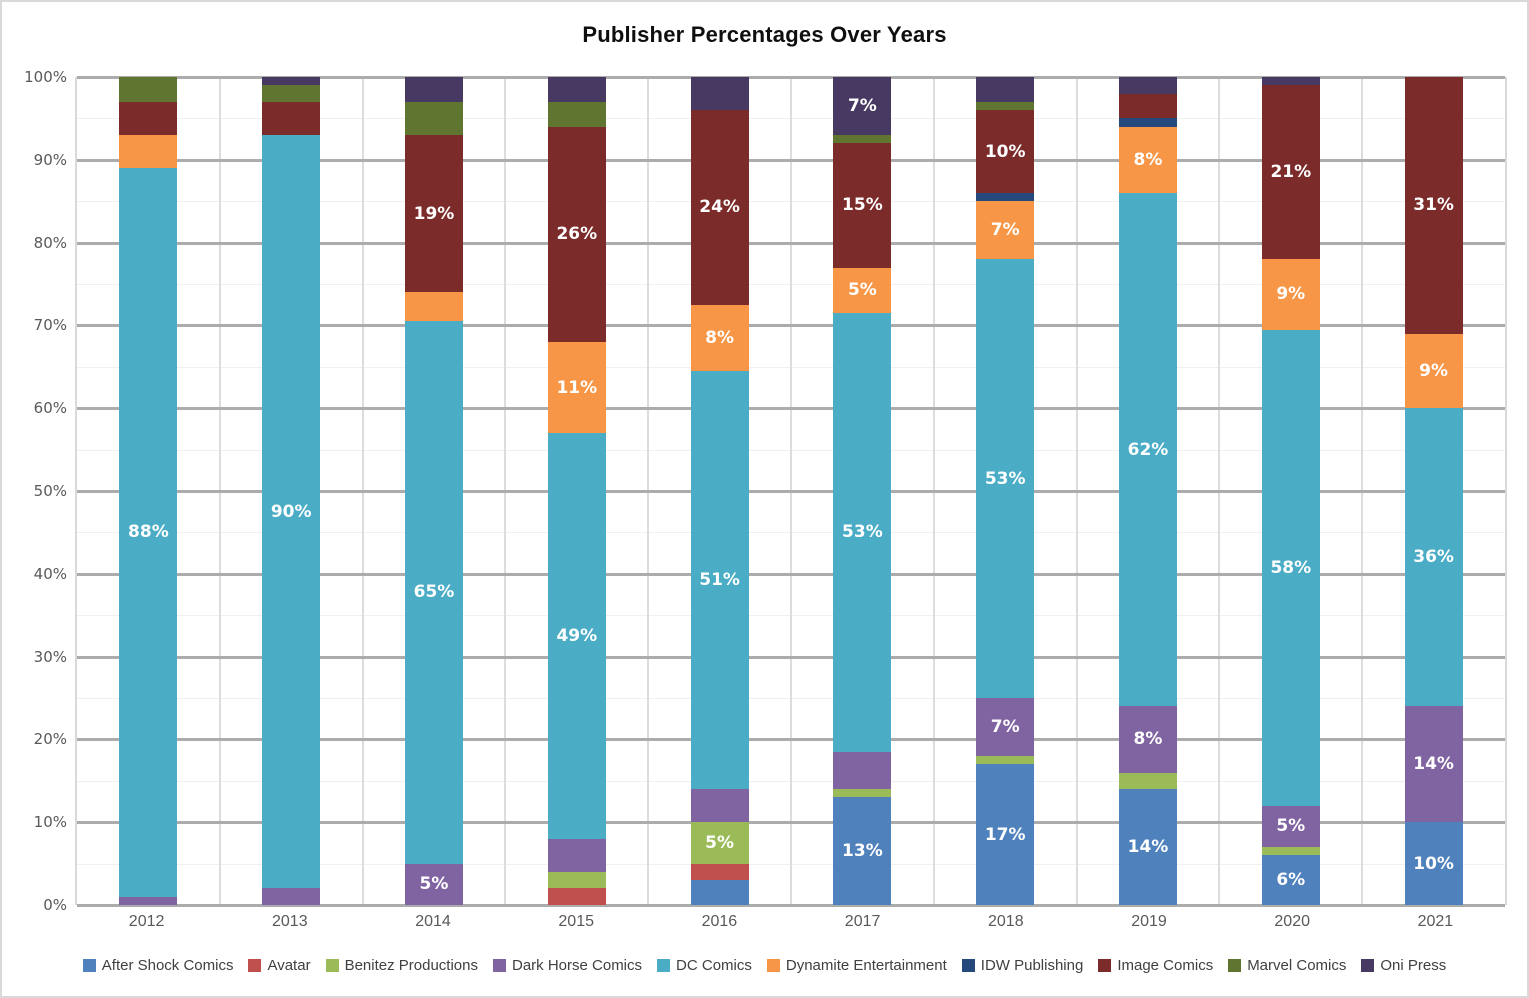 The image size is (1529, 998). I want to click on y-axis-tick-label: 50%, so click(50, 491).